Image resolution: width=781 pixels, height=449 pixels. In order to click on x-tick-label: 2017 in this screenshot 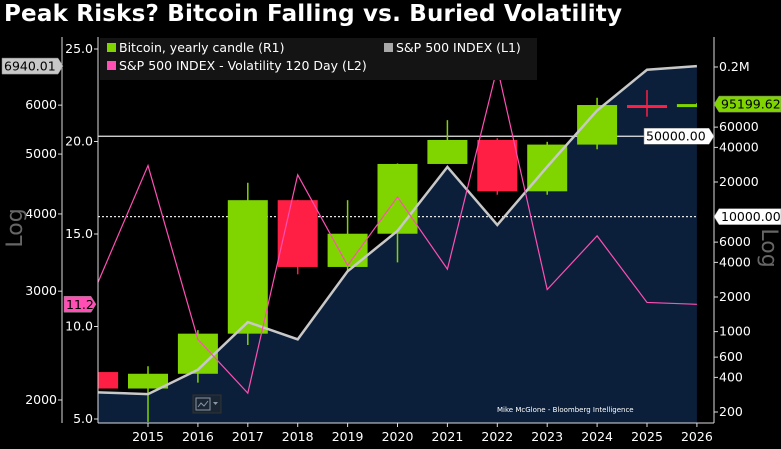, I will do `click(248, 436)`.